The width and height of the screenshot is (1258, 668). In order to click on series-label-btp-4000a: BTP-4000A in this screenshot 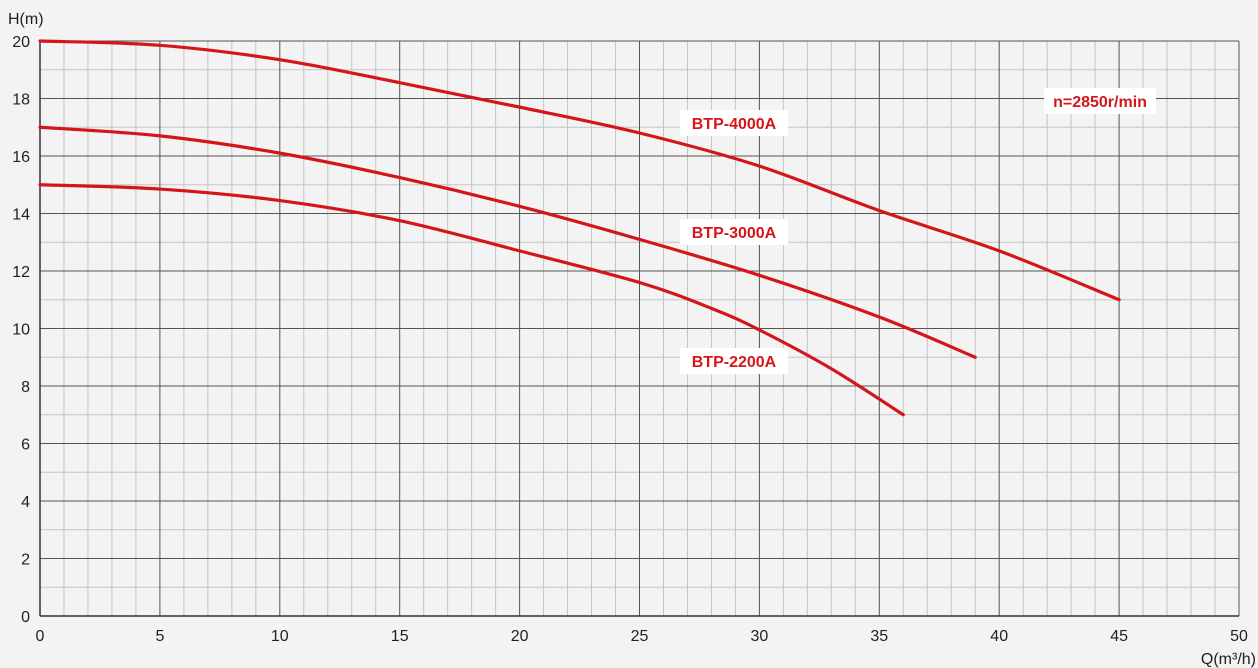, I will do `click(734, 124)`.